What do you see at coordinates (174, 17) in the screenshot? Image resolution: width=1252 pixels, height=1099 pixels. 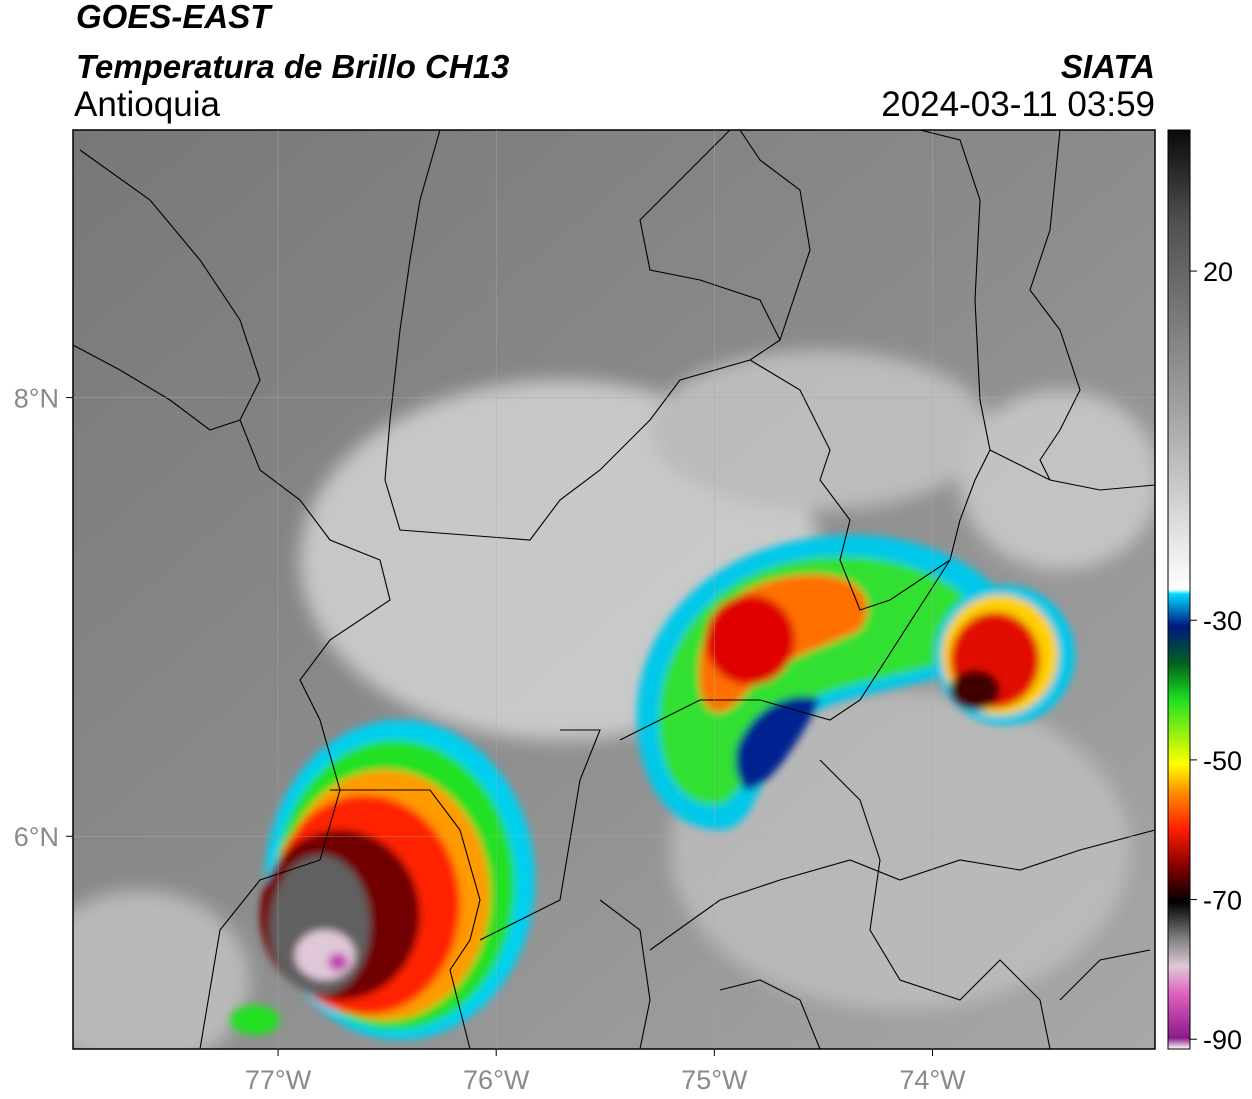 I see `title: GOES-EAST` at bounding box center [174, 17].